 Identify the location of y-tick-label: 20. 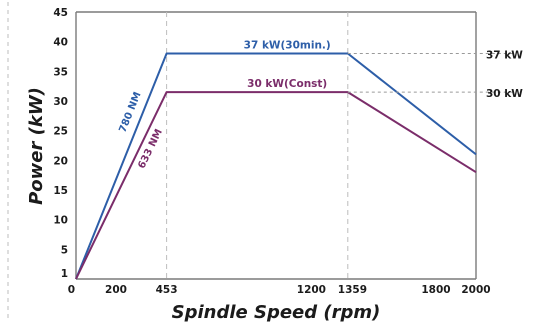
(60, 161).